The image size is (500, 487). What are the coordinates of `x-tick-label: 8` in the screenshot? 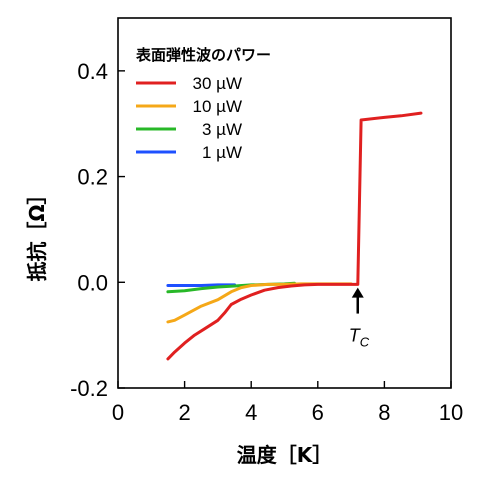 It's located at (384, 412).